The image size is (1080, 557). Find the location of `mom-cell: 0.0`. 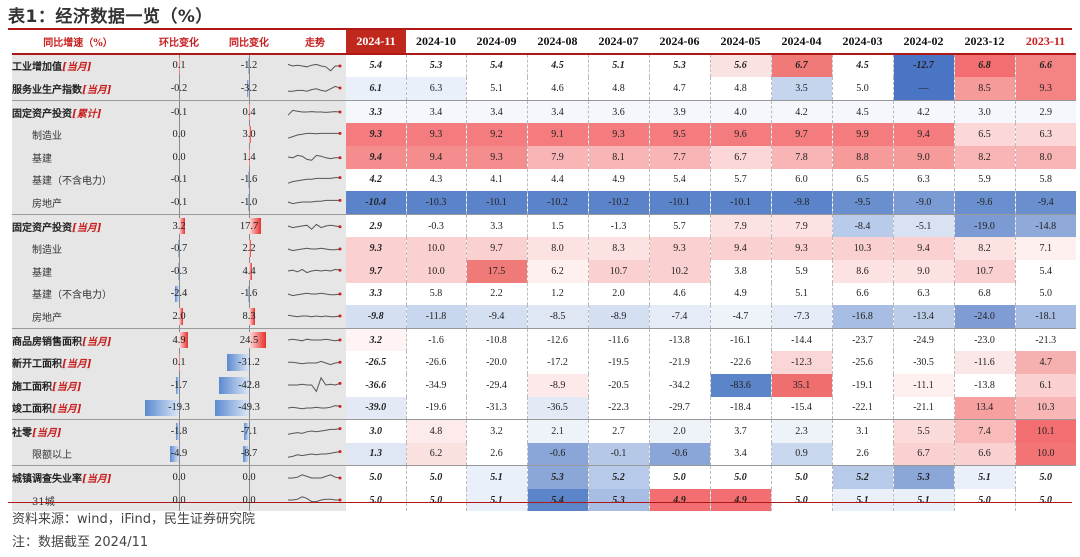

mom-cell: 0.0 is located at coordinates (179, 477).